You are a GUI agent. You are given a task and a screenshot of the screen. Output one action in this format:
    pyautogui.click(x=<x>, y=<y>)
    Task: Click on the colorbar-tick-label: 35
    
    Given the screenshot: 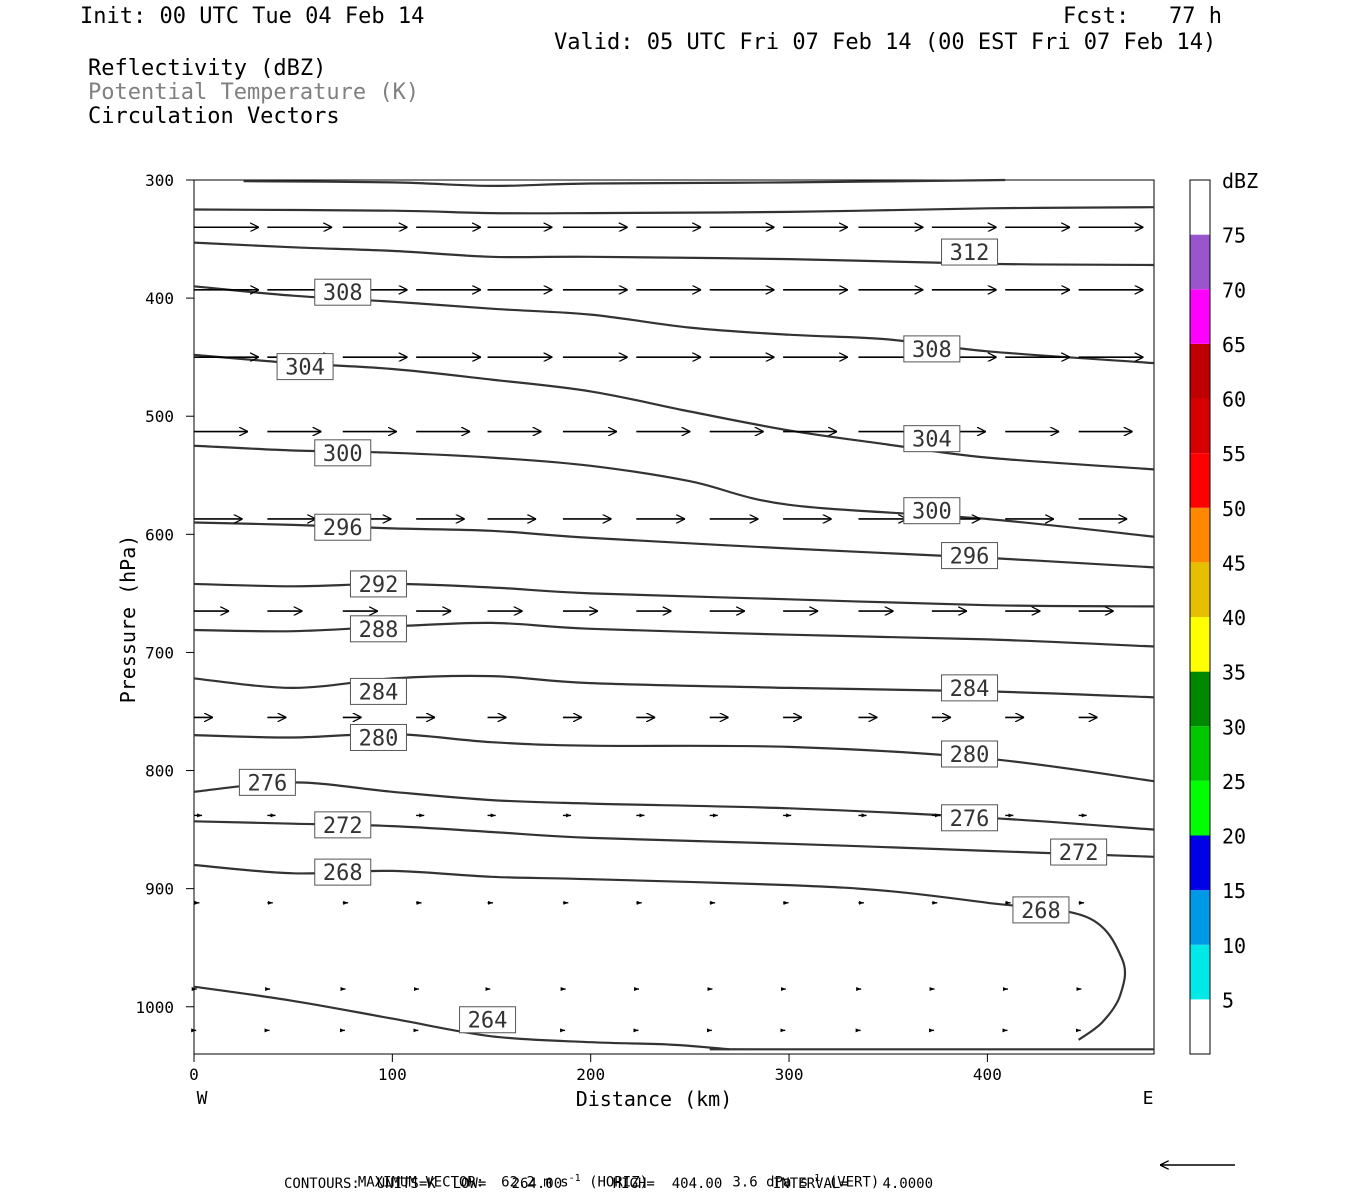 What is the action you would take?
    pyautogui.click(x=1234, y=673)
    